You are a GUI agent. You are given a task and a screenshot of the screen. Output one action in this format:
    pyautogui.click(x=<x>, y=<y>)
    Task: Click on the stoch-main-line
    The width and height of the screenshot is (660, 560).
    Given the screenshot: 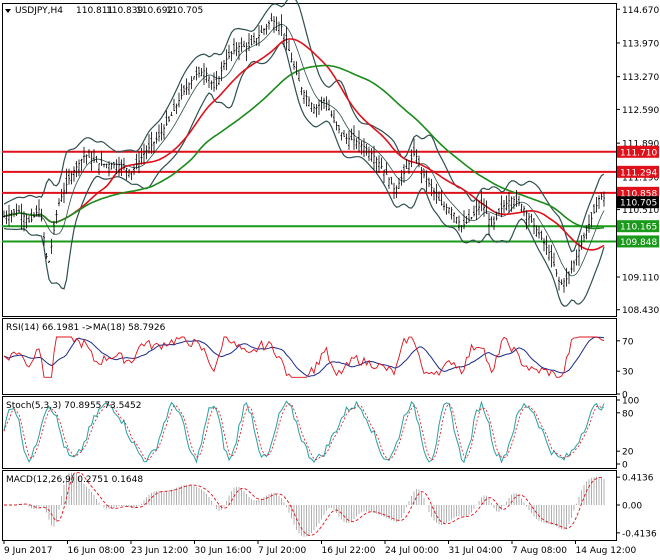 What is the action you would take?
    pyautogui.click(x=304, y=432)
    